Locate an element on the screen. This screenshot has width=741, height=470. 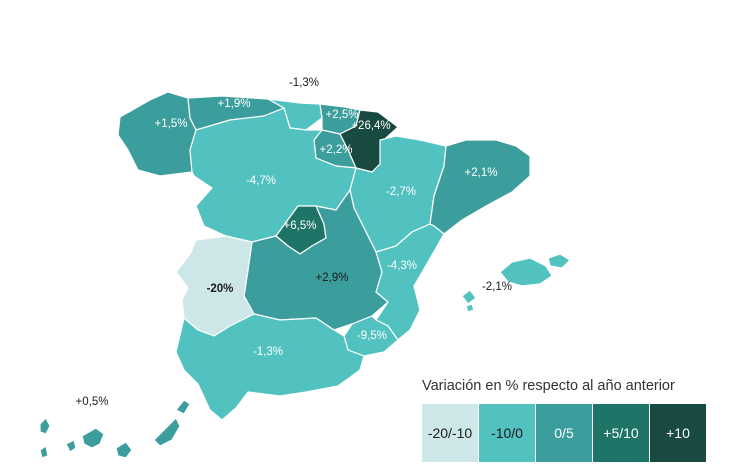
legend-bin-3: 0/5 is located at coordinates (564, 433).